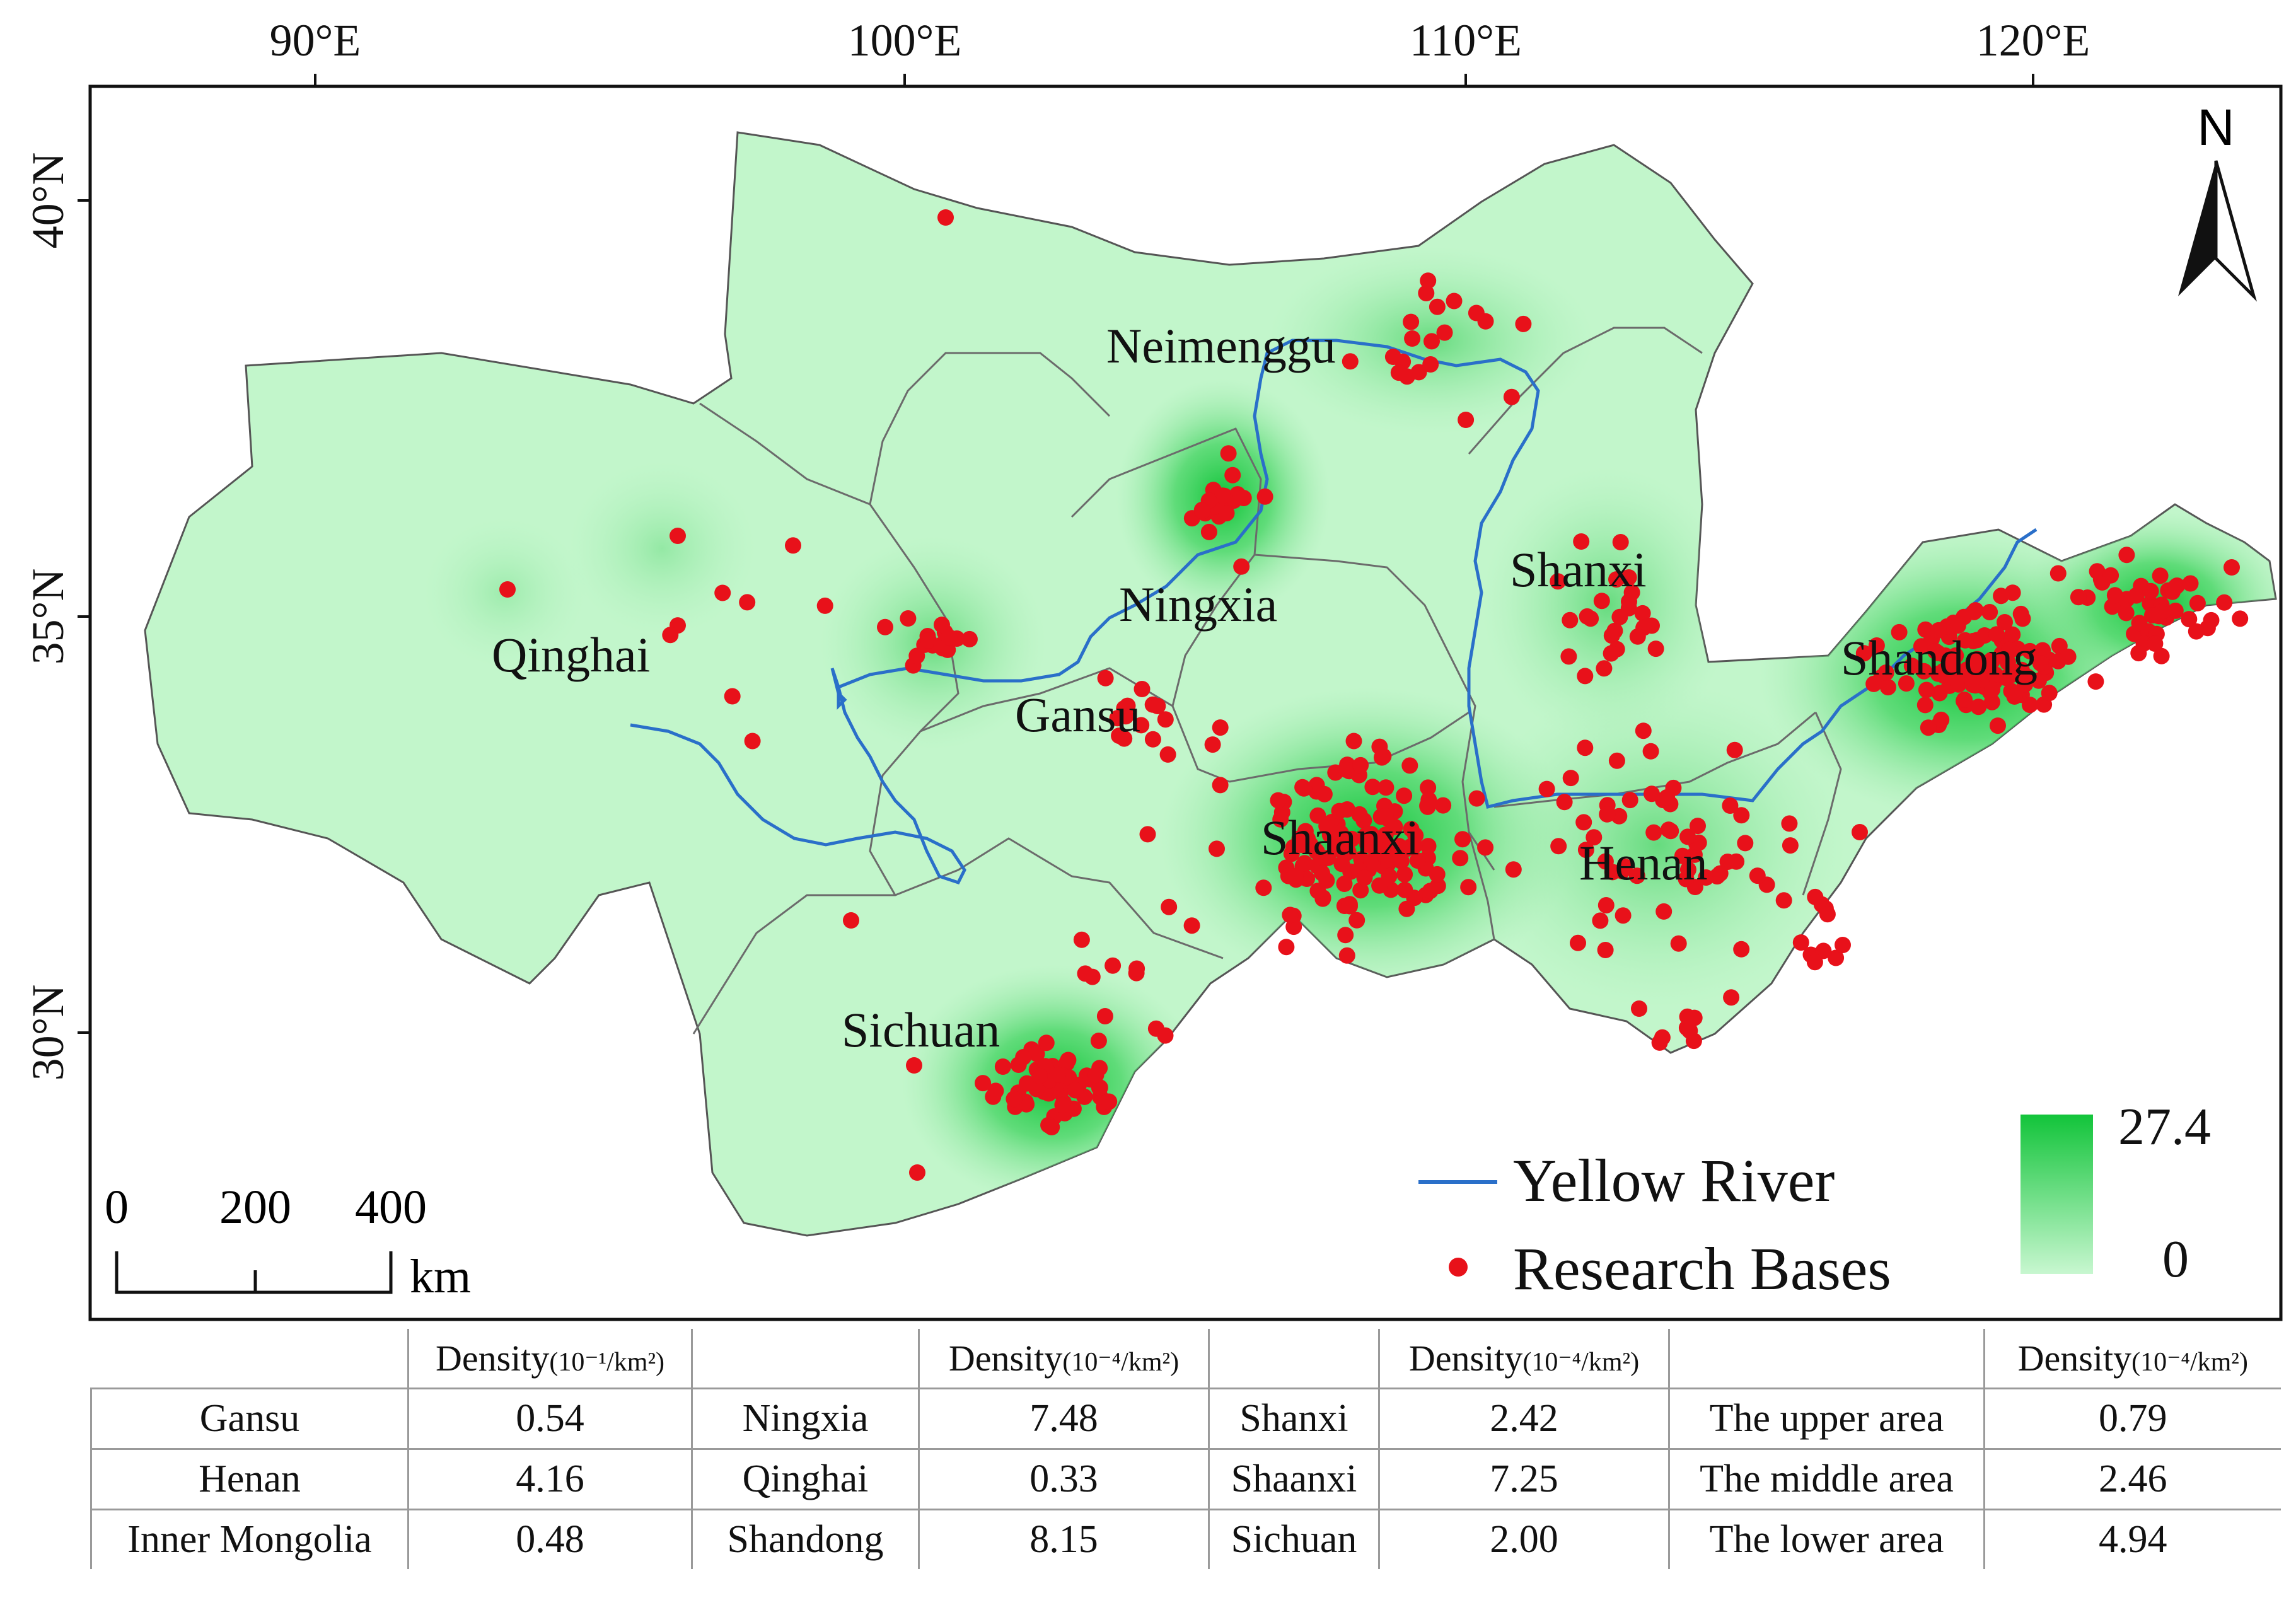 The image size is (2296, 1605). I want to click on legend-bases-swatch, so click(1458, 1268).